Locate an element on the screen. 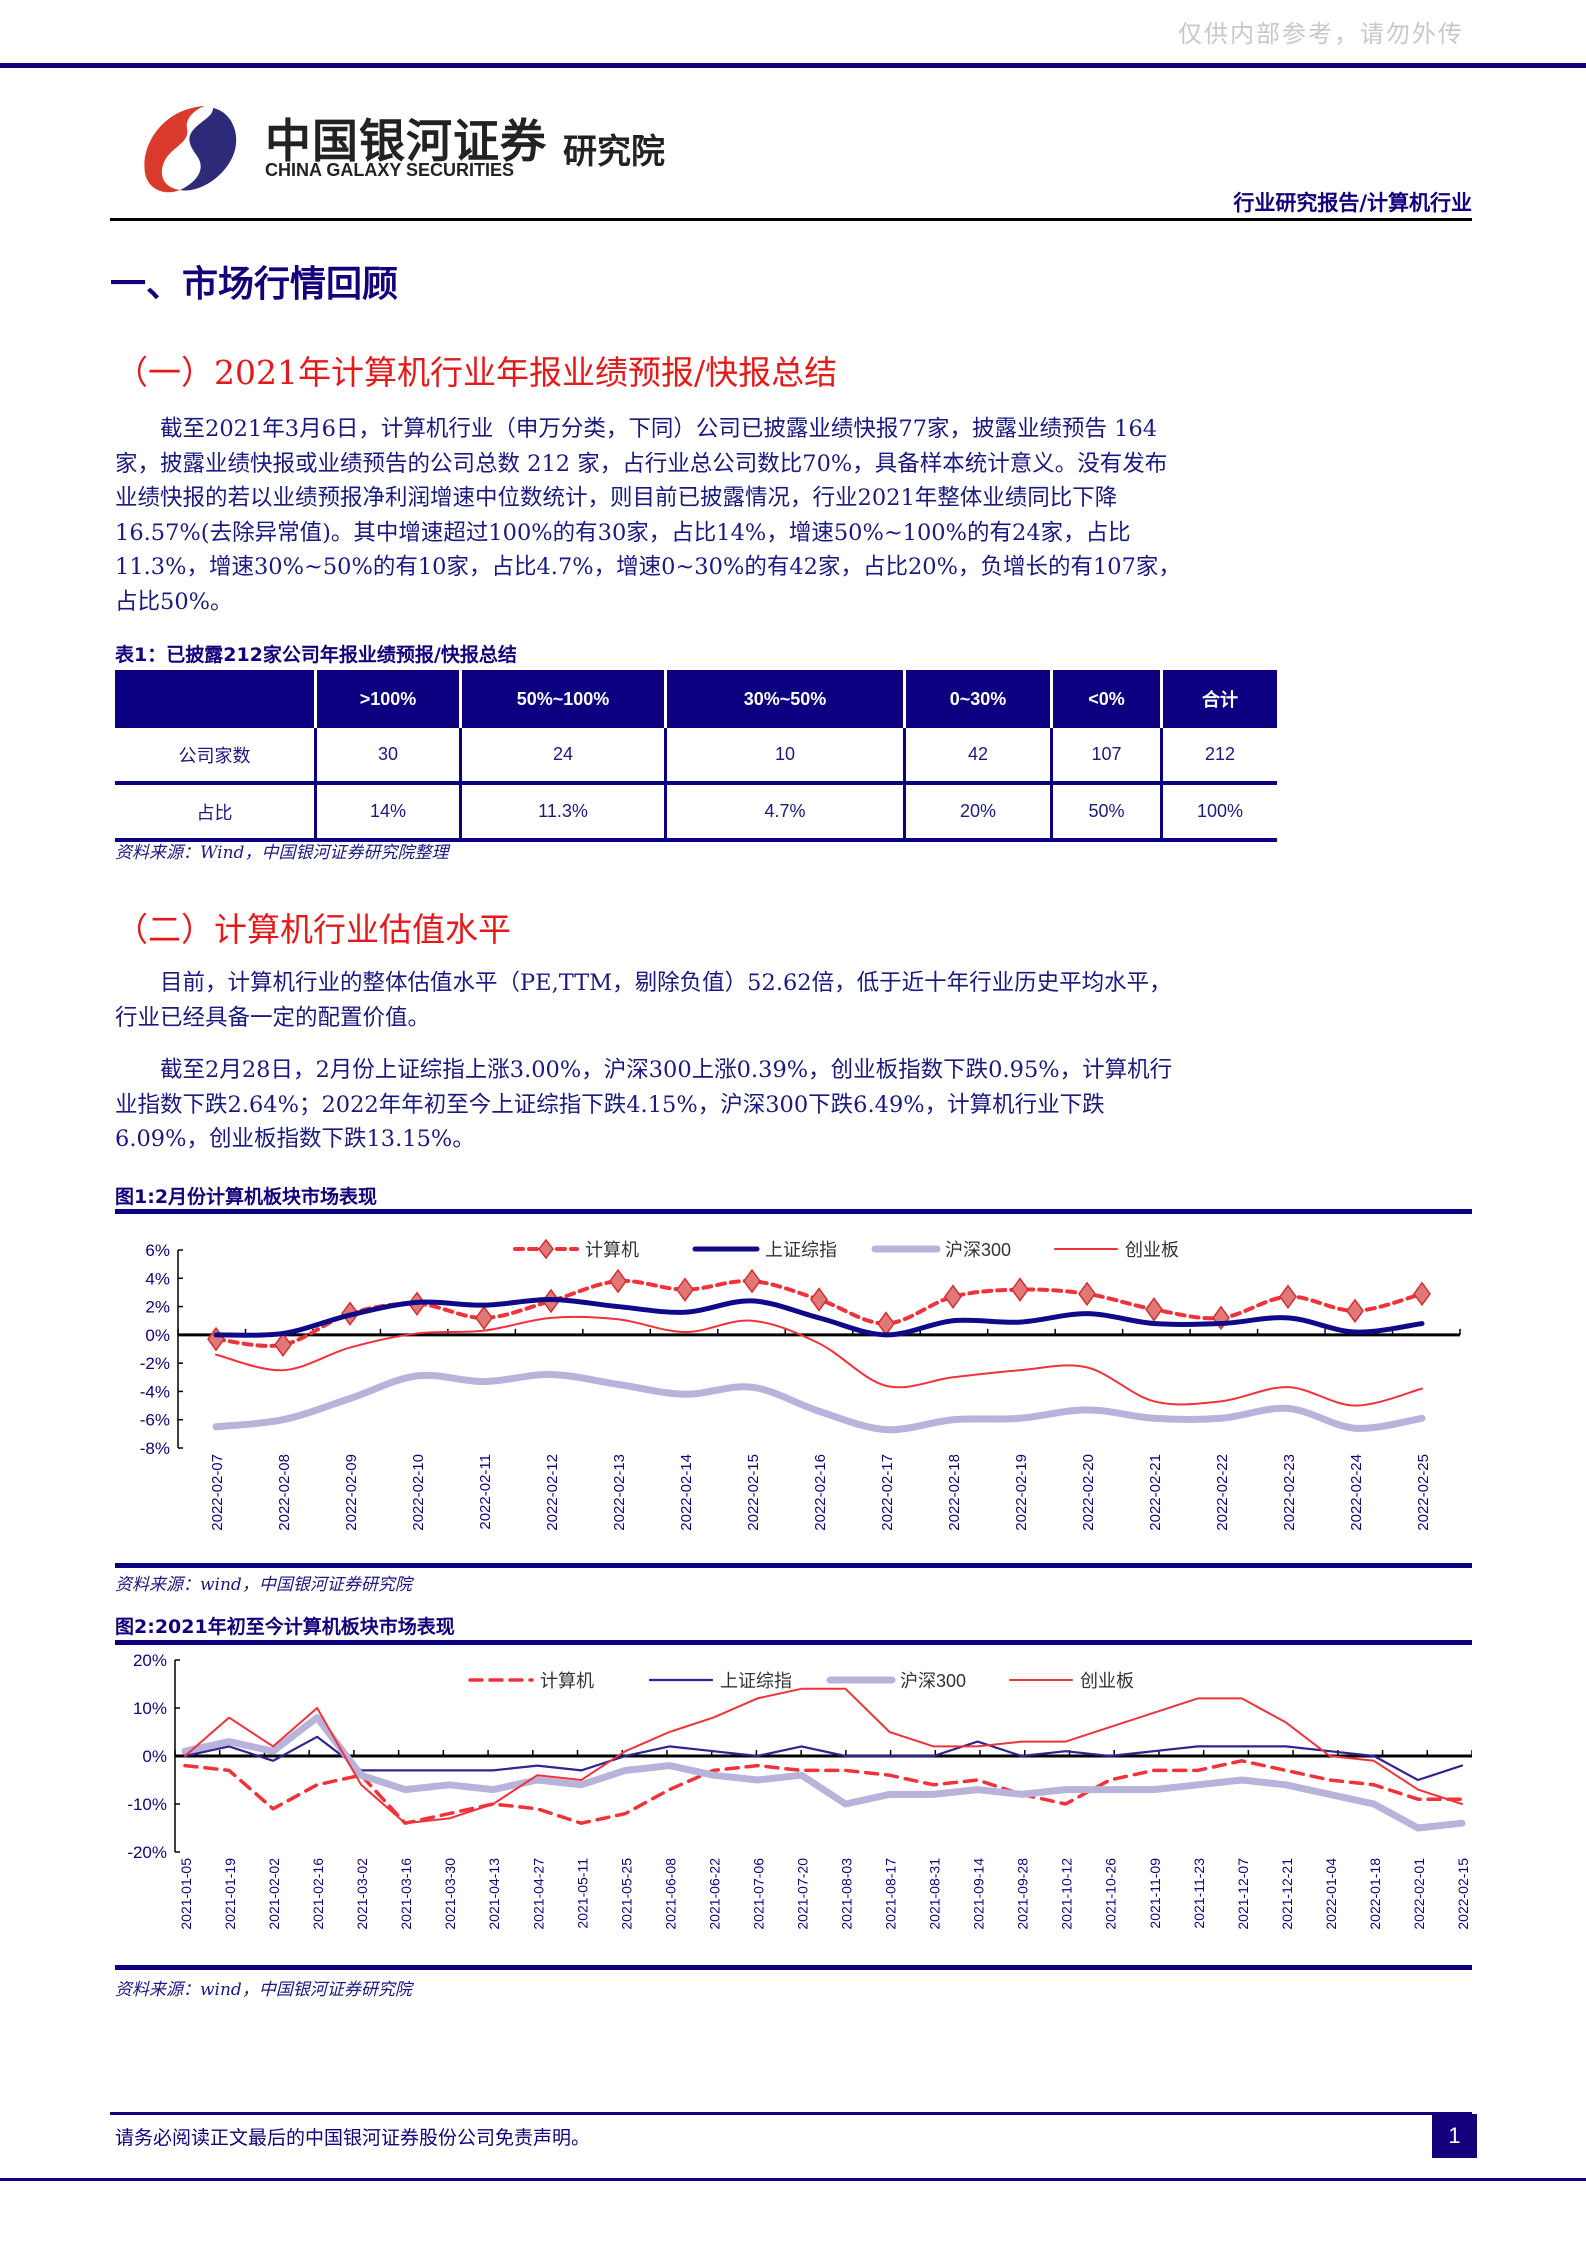 This screenshot has height=2244, width=1586. table-cell: 212 is located at coordinates (1218, 756).